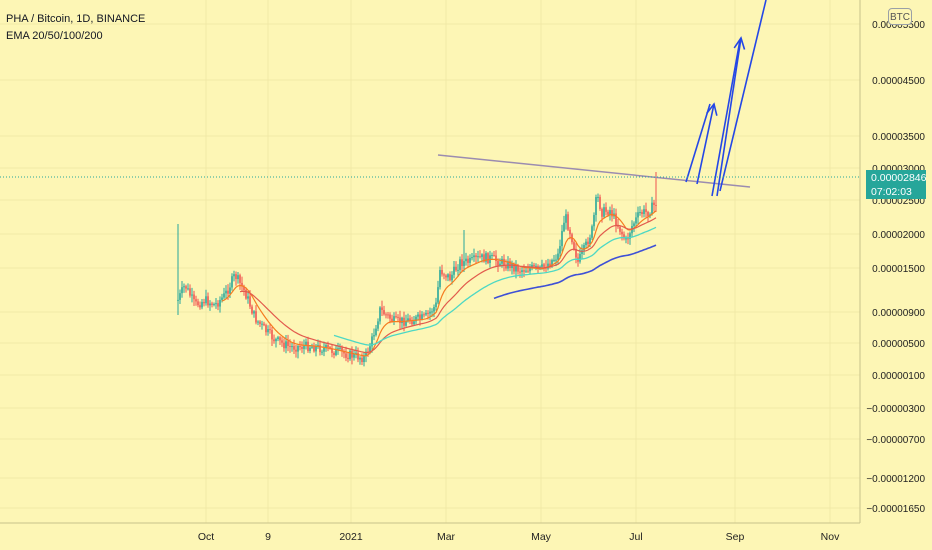  I want to click on y-tick-label: −0.00000700, so click(895, 440).